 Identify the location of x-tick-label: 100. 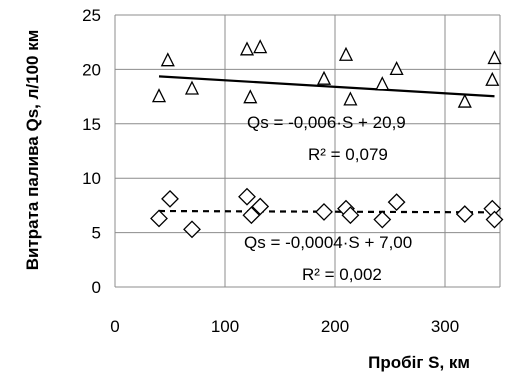
(225, 326).